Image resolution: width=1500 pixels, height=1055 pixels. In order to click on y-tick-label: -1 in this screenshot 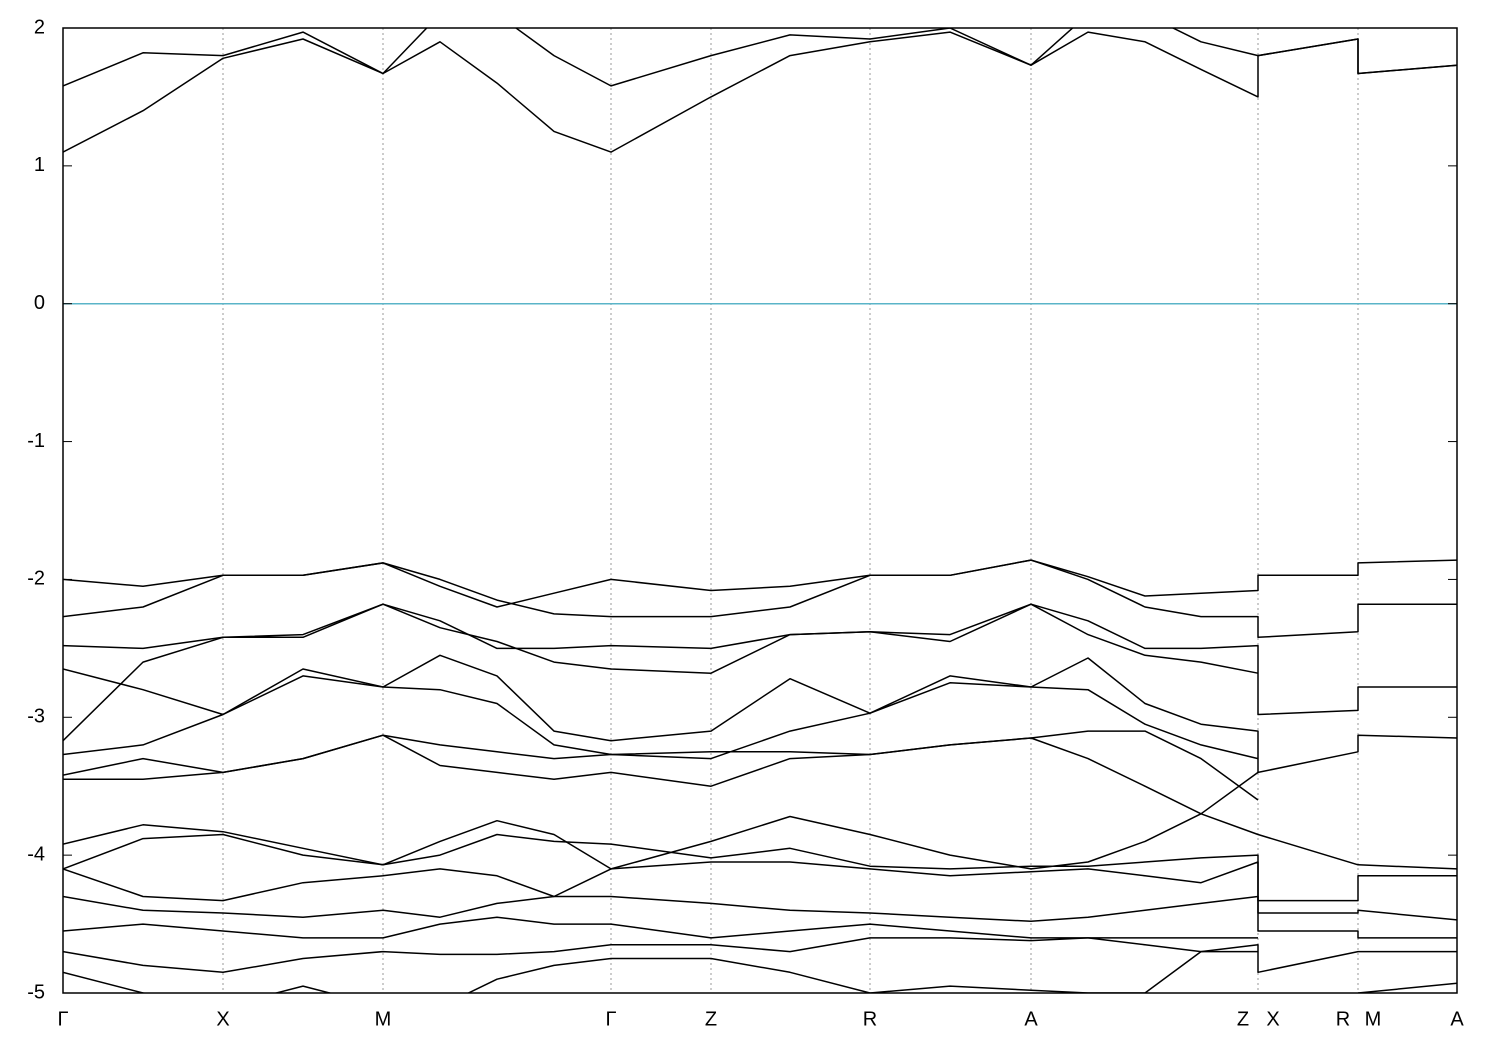, I will do `click(36, 441)`.